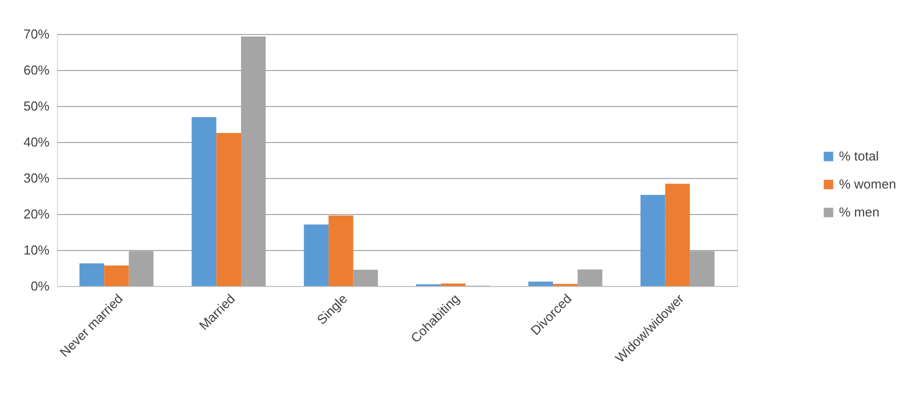 The width and height of the screenshot is (913, 418). Describe the element at coordinates (859, 212) in the screenshot. I see `legend-label: % men` at that location.